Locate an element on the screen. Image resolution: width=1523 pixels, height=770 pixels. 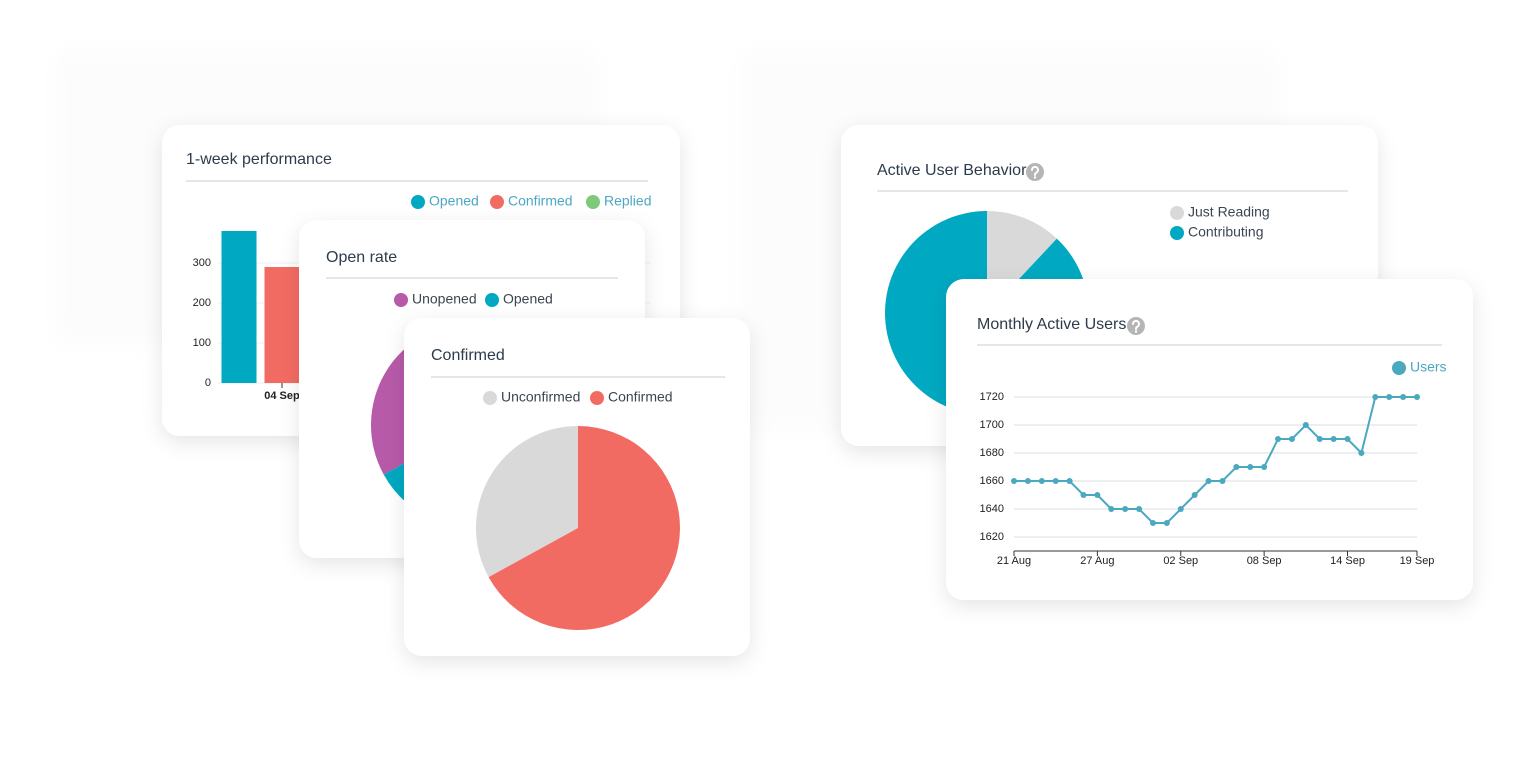
legend-label: Replied is located at coordinates (627, 201).